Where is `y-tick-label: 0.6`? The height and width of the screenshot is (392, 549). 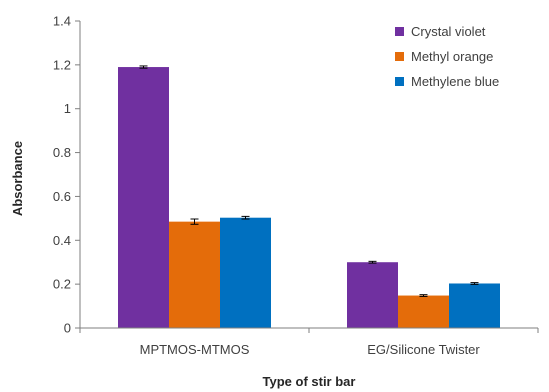 y-tick-label: 0.6 is located at coordinates (62, 196).